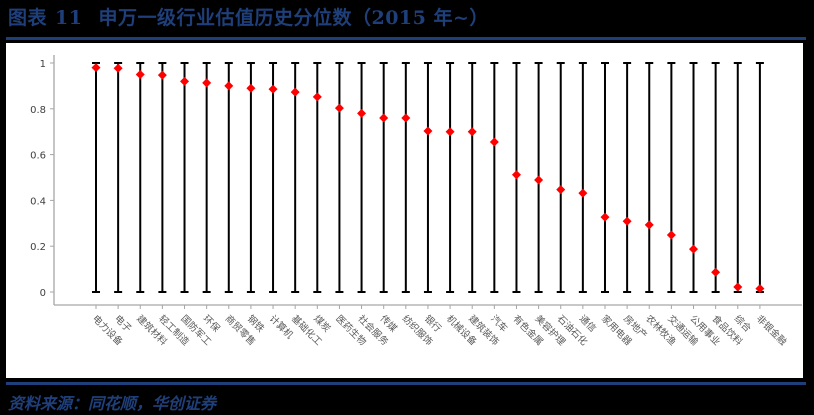 This screenshot has height=415, width=814. Describe the element at coordinates (28, 18) in the screenshot. I see `figure-label: 图表` at that location.